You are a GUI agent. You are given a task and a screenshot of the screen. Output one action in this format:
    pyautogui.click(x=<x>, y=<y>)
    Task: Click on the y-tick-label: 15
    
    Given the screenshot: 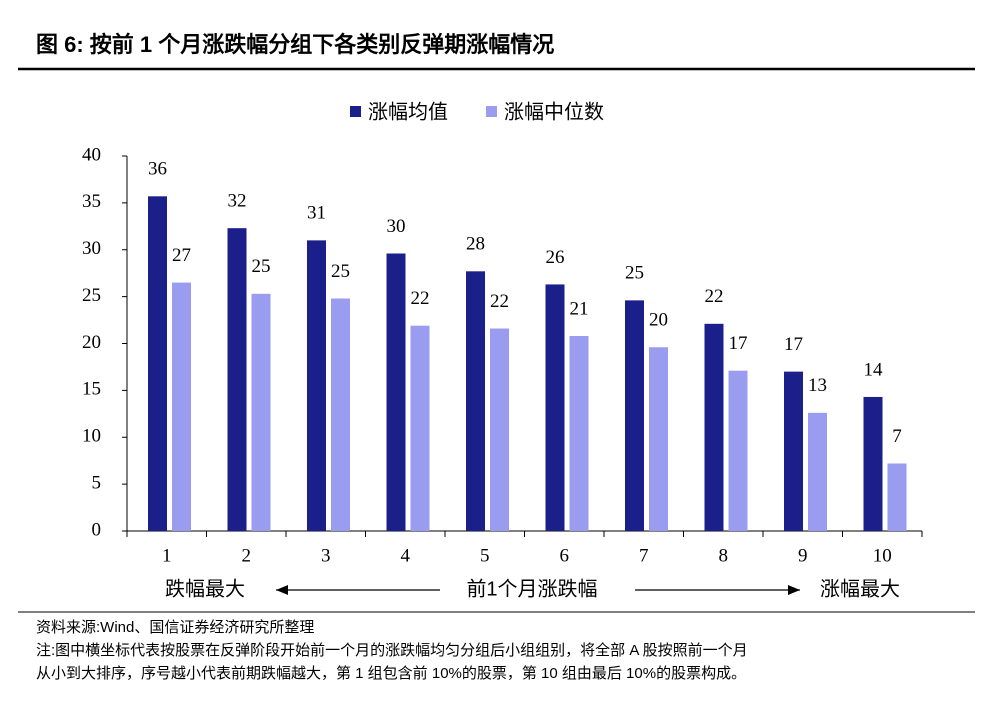 What is the action you would take?
    pyautogui.click(x=91, y=389)
    